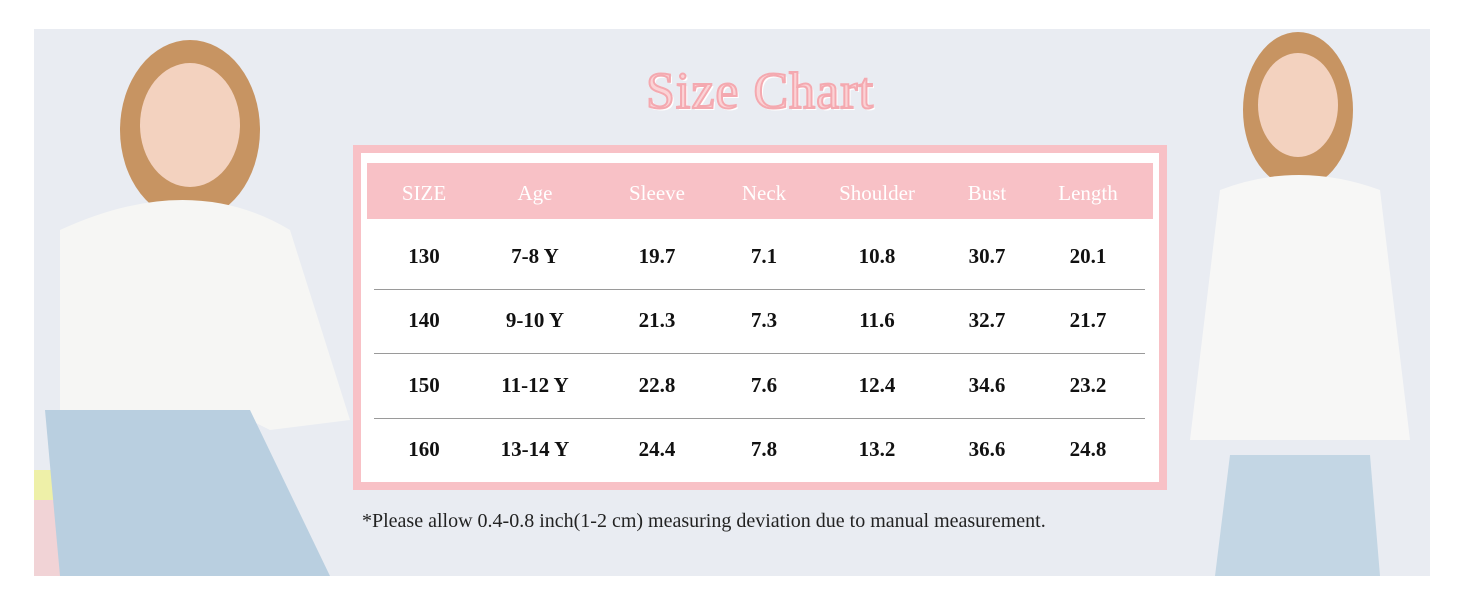  I want to click on table-cell: 32.7, so click(987, 320).